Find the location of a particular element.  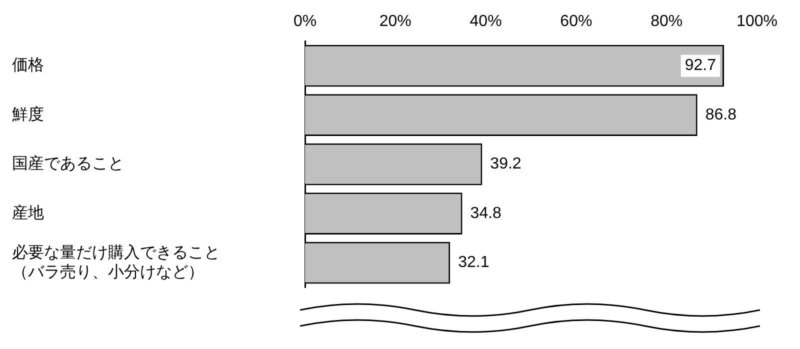

x-tick-label: 40% is located at coordinates (486, 21).